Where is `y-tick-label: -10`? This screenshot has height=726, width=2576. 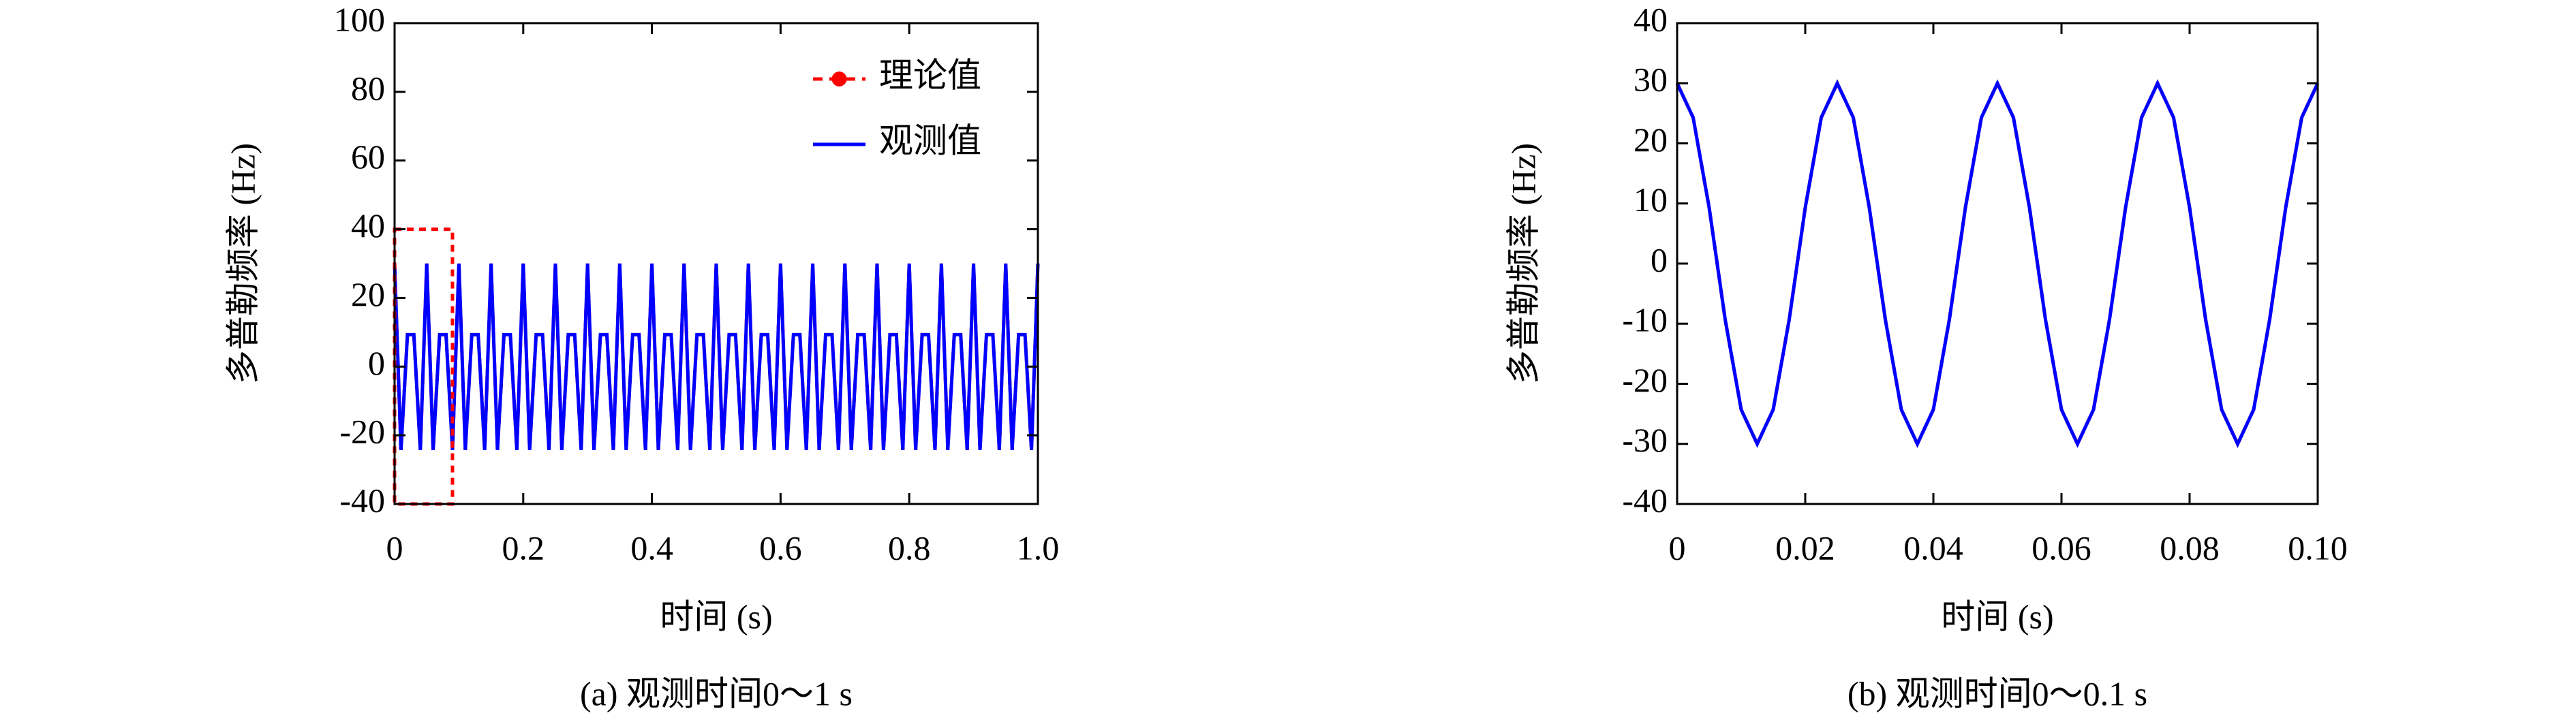 y-tick-label: -10 is located at coordinates (1645, 320).